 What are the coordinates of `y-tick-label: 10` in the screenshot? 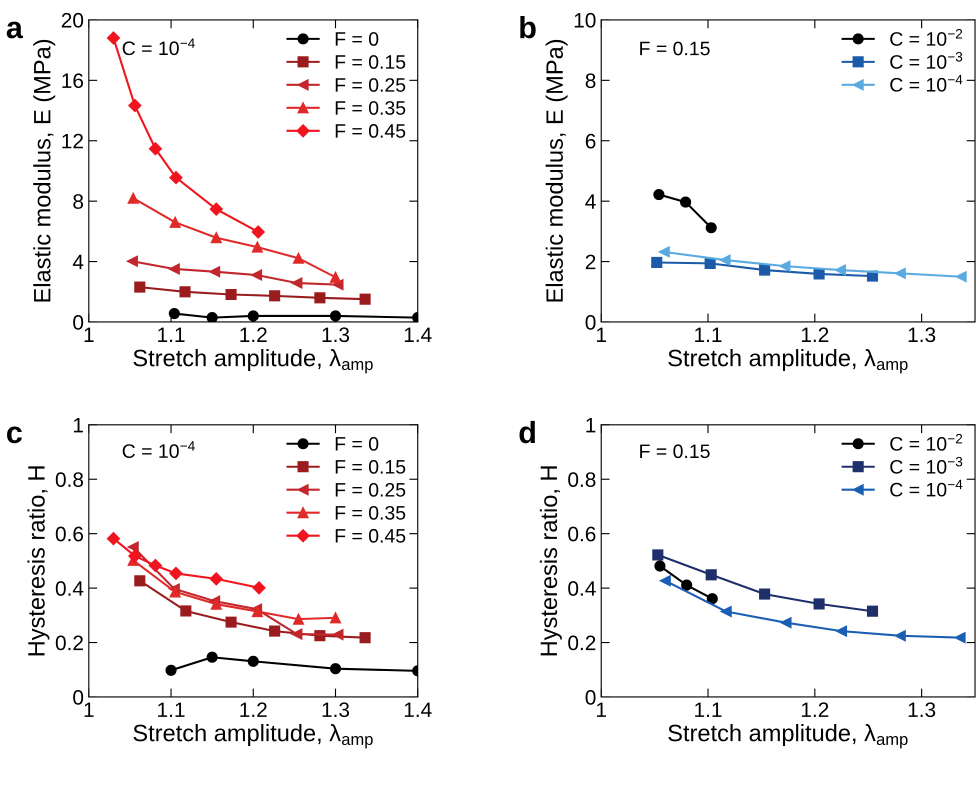 It's located at (585, 20).